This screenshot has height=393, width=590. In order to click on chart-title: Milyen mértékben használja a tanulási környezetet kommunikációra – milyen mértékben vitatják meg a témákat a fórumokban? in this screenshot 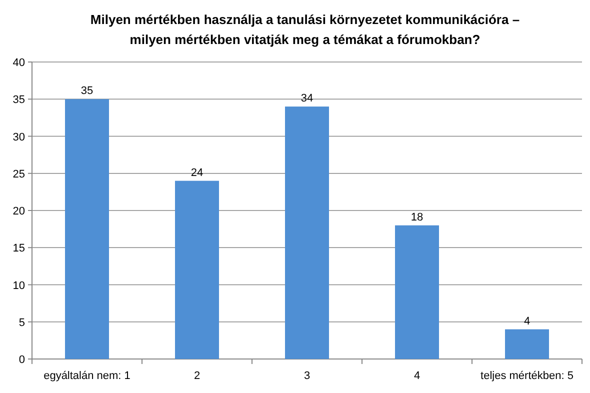, I will do `click(305, 29)`.